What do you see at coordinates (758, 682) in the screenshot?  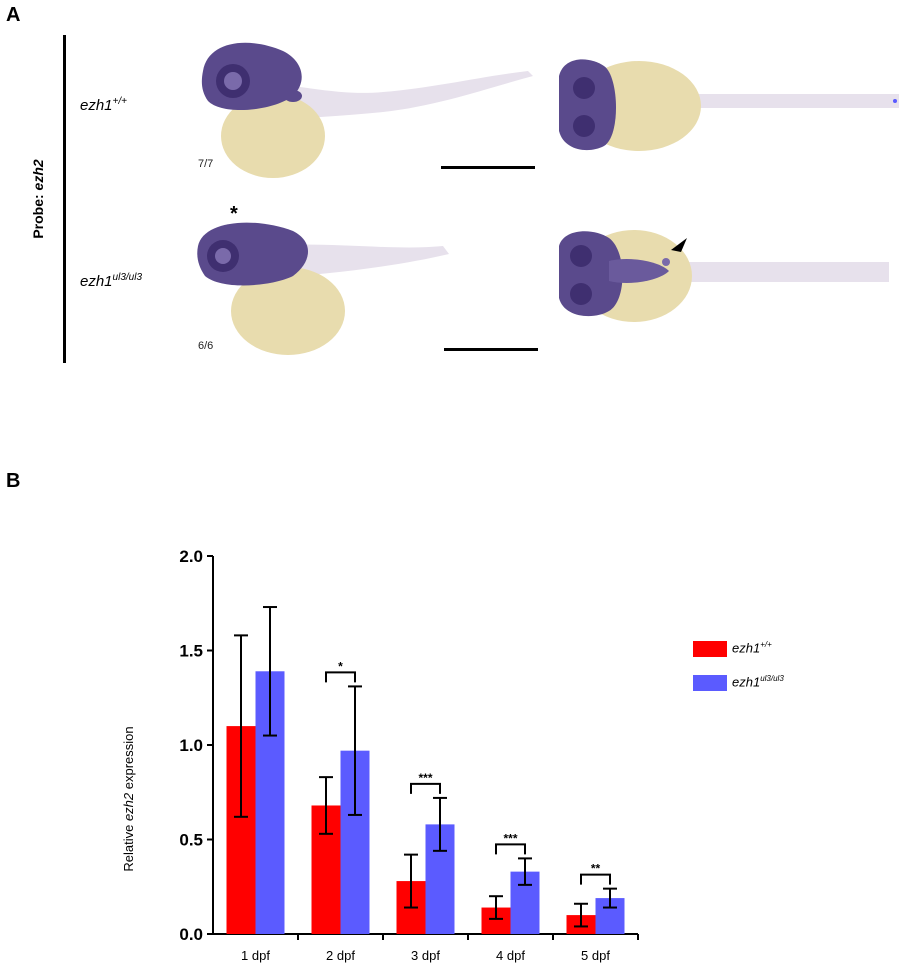 I see `legend-label-mut: ezh1ul3/ul3` at bounding box center [758, 682].